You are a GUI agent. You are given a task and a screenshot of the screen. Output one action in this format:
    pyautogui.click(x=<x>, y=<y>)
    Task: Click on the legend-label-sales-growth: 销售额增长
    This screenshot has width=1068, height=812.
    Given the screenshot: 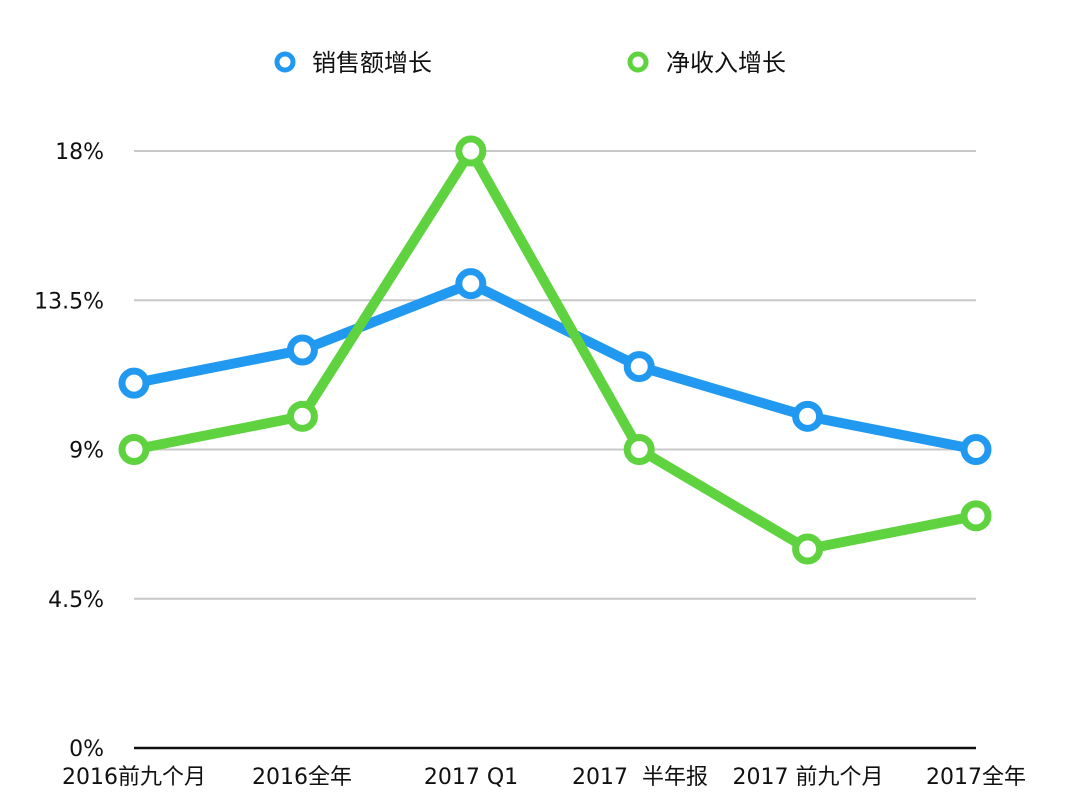 What is the action you would take?
    pyautogui.click(x=372, y=63)
    